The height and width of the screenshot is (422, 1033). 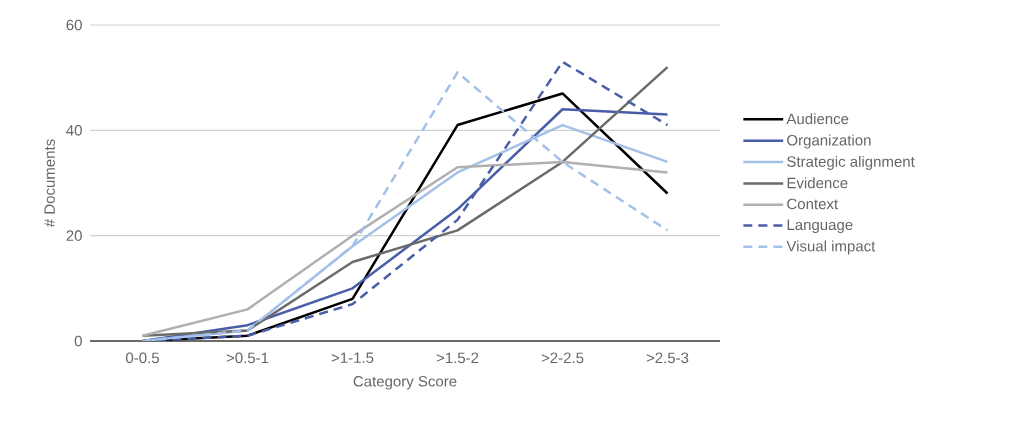 I want to click on y-axis-title: # Documents, so click(x=49, y=183).